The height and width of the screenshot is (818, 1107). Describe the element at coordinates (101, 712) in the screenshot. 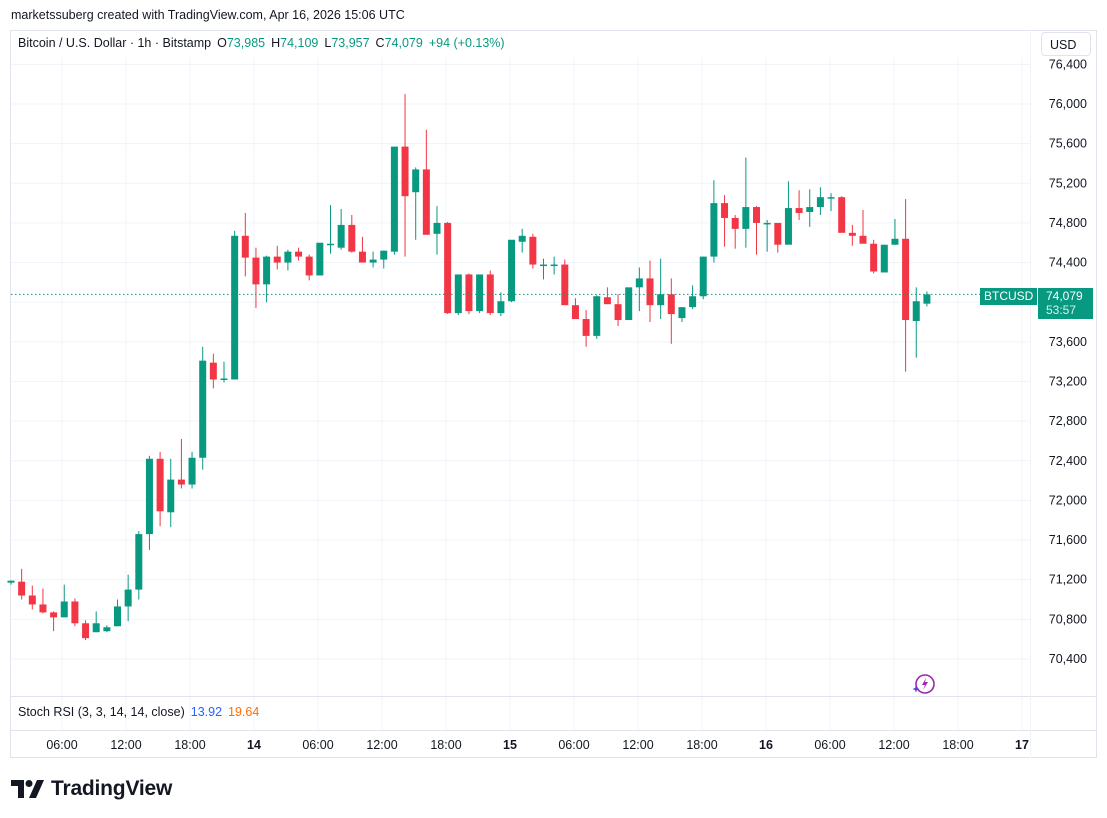

I see `indicator-name: Stoch RSI (3, 3, 14, 14, close)` at that location.